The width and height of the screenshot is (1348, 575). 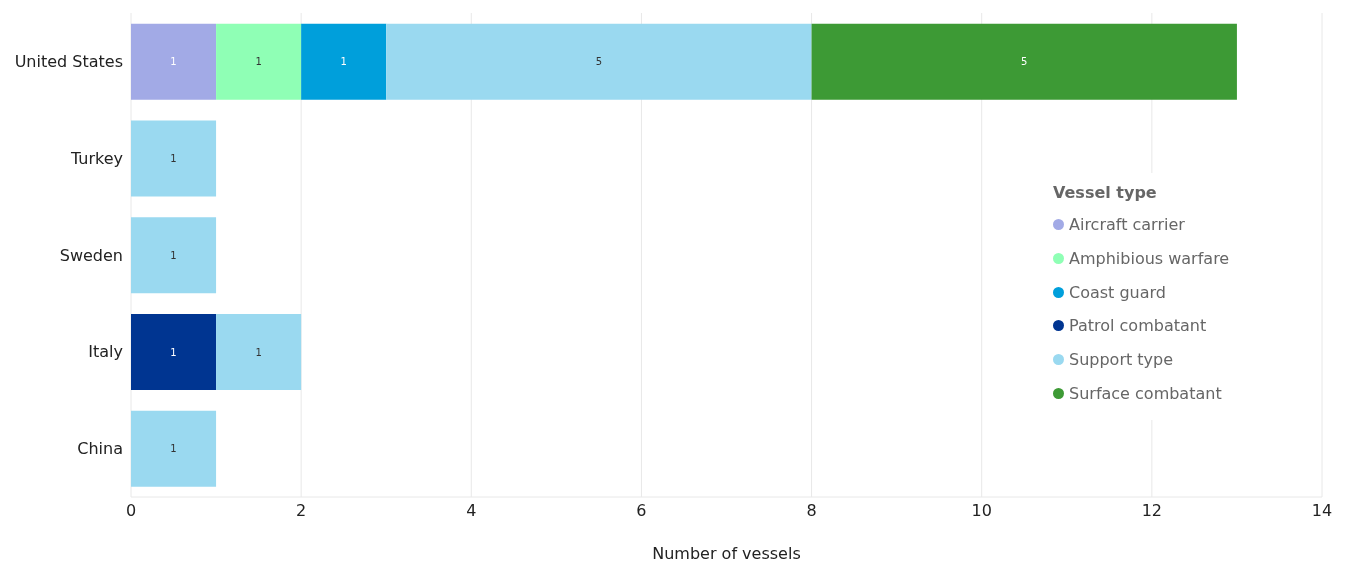 I want to click on x-tick-label: 2, so click(x=301, y=511).